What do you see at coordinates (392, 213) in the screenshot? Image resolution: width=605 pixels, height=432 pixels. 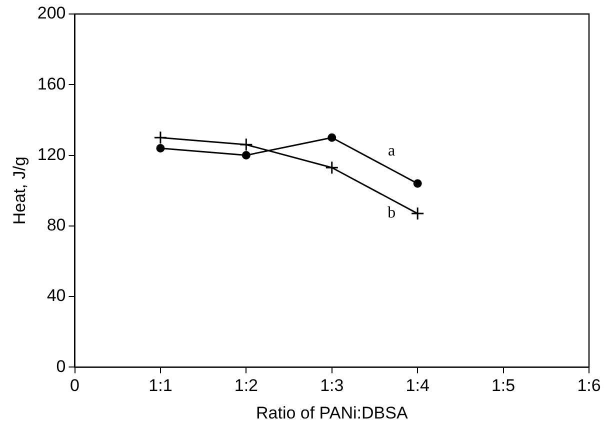 I see `series-label: b` at bounding box center [392, 213].